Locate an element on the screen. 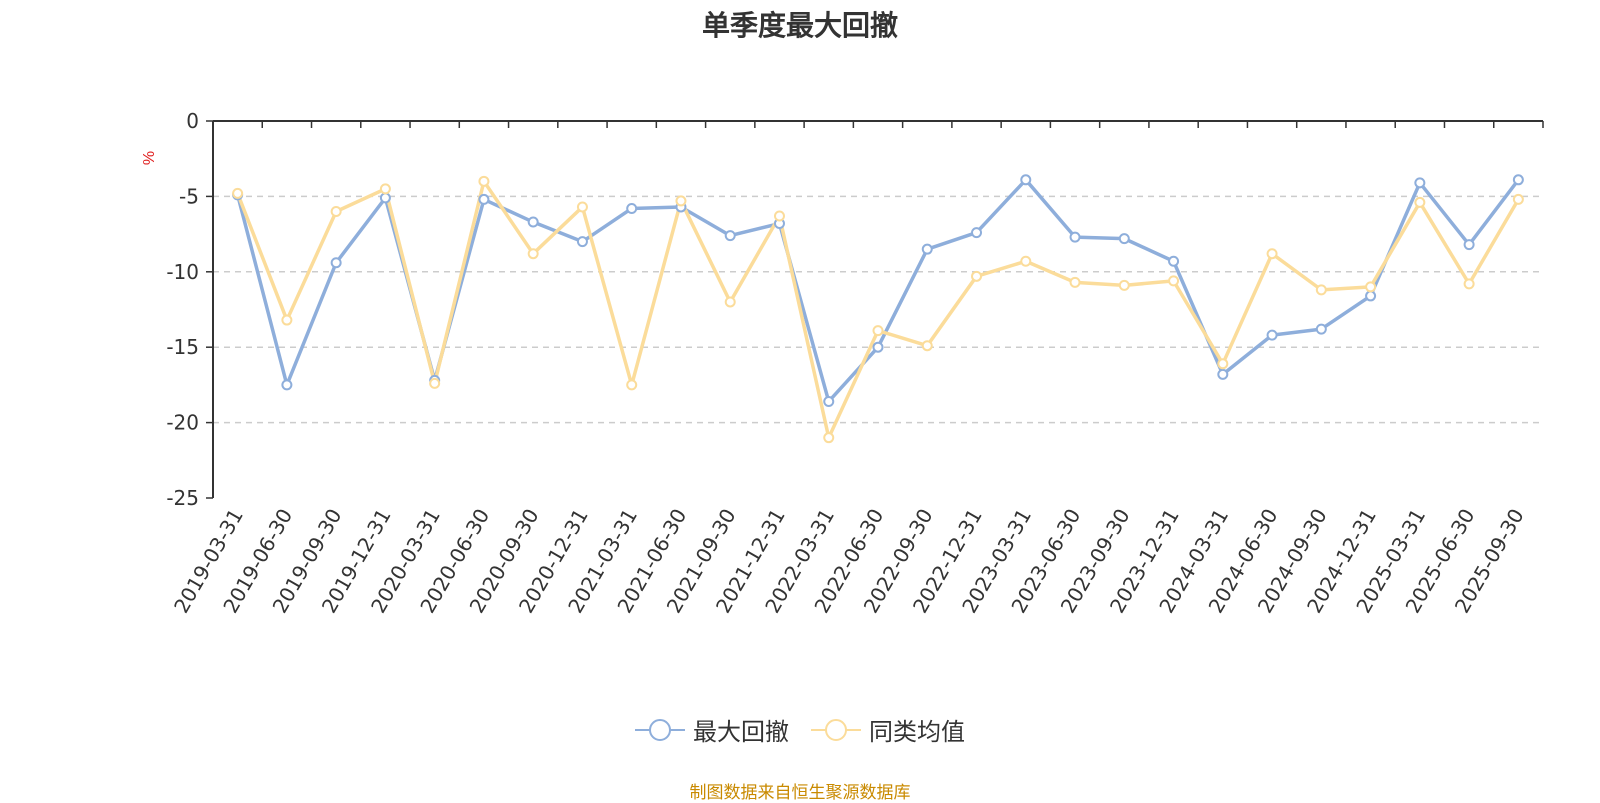 The height and width of the screenshot is (803, 1600). legend-item-peer-average: 同类均值 is located at coordinates (888, 729).